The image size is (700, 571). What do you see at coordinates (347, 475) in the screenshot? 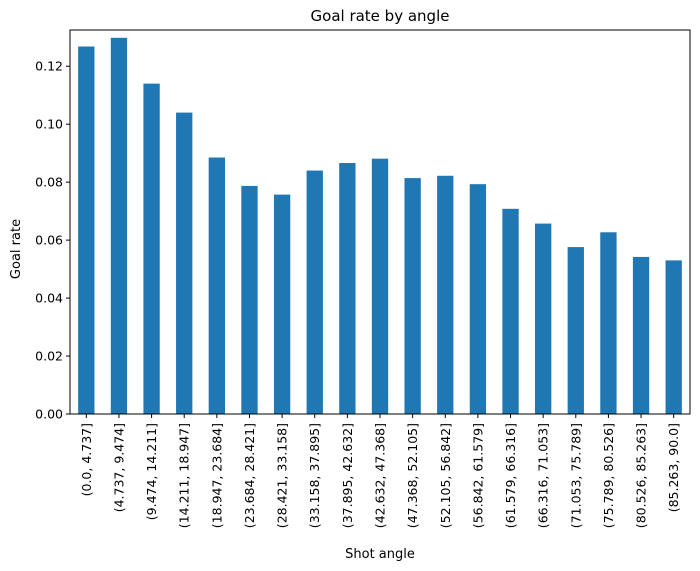
I see `x-tick-label: (37.895, 42.632]` at bounding box center [347, 475].